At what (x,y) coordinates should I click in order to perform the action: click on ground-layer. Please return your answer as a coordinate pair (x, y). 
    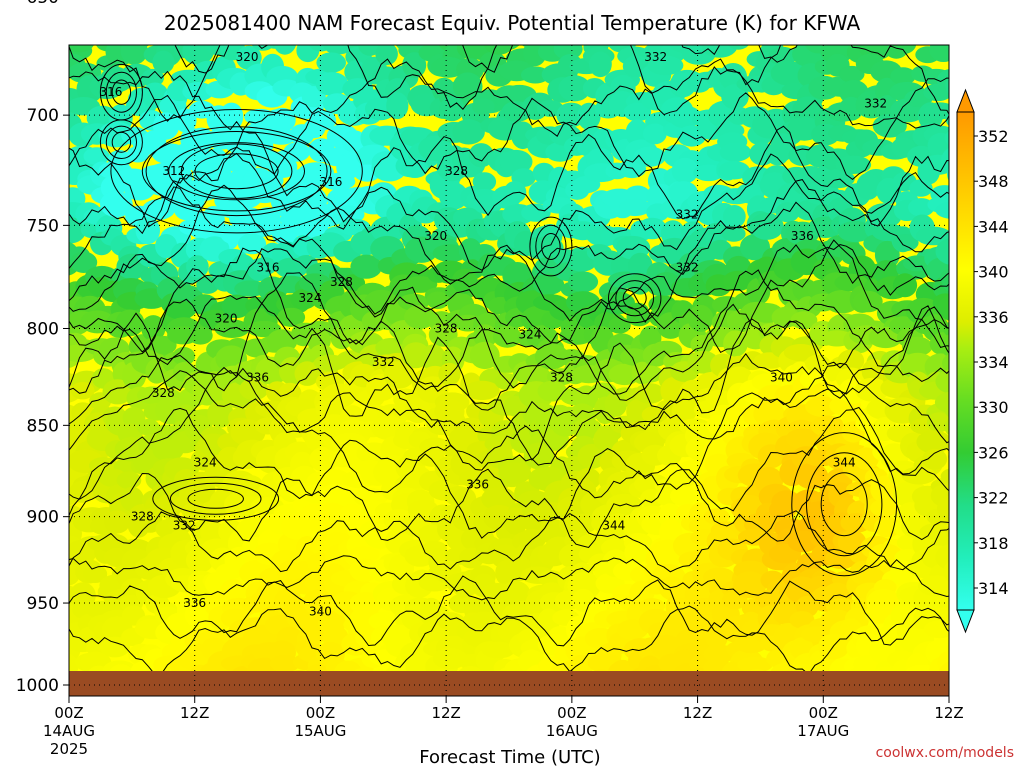
    Looking at the image, I should click on (509, 683).